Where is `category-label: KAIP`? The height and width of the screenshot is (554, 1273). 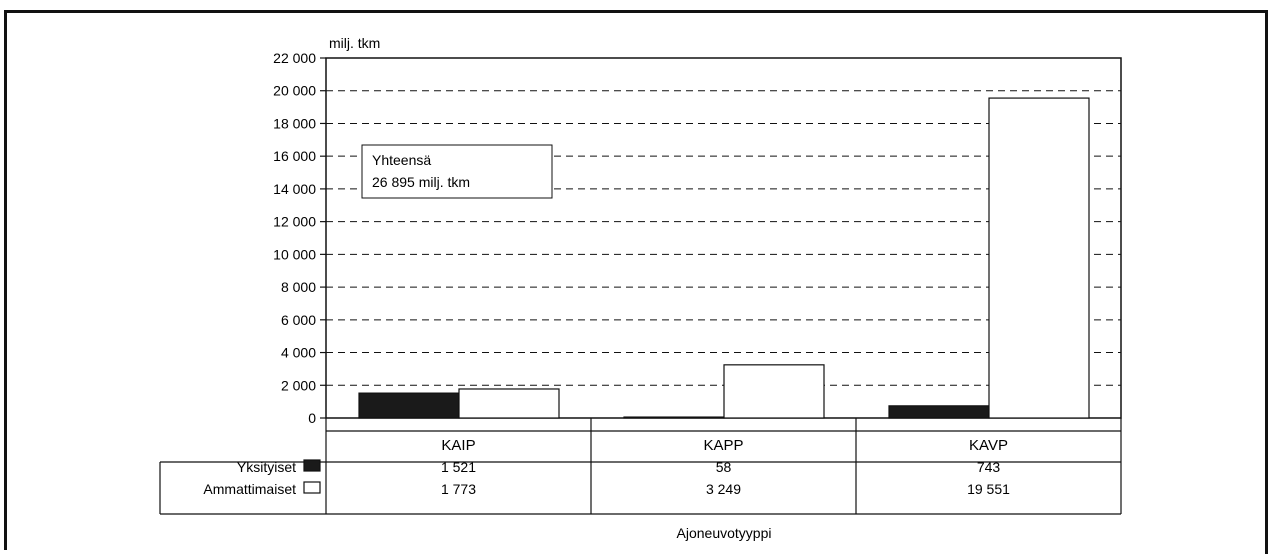
category-label: KAIP is located at coordinates (458, 445).